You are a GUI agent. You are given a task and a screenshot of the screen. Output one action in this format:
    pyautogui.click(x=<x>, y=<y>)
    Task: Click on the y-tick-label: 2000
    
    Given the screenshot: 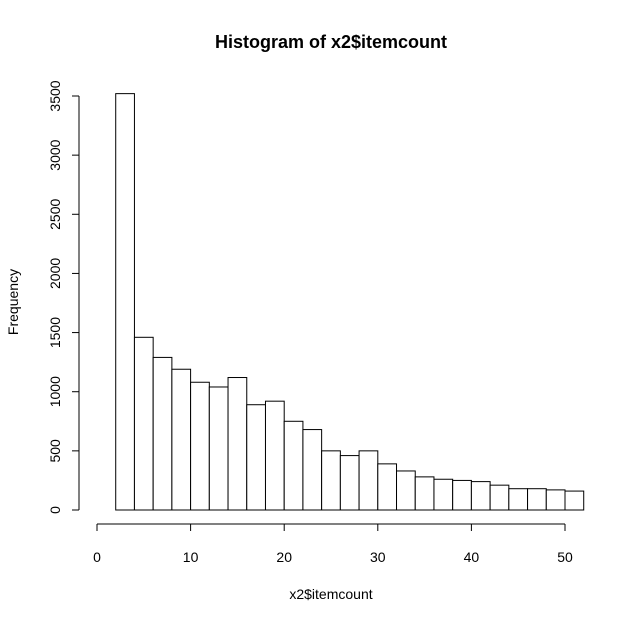 What is the action you would take?
    pyautogui.click(x=55, y=273)
    